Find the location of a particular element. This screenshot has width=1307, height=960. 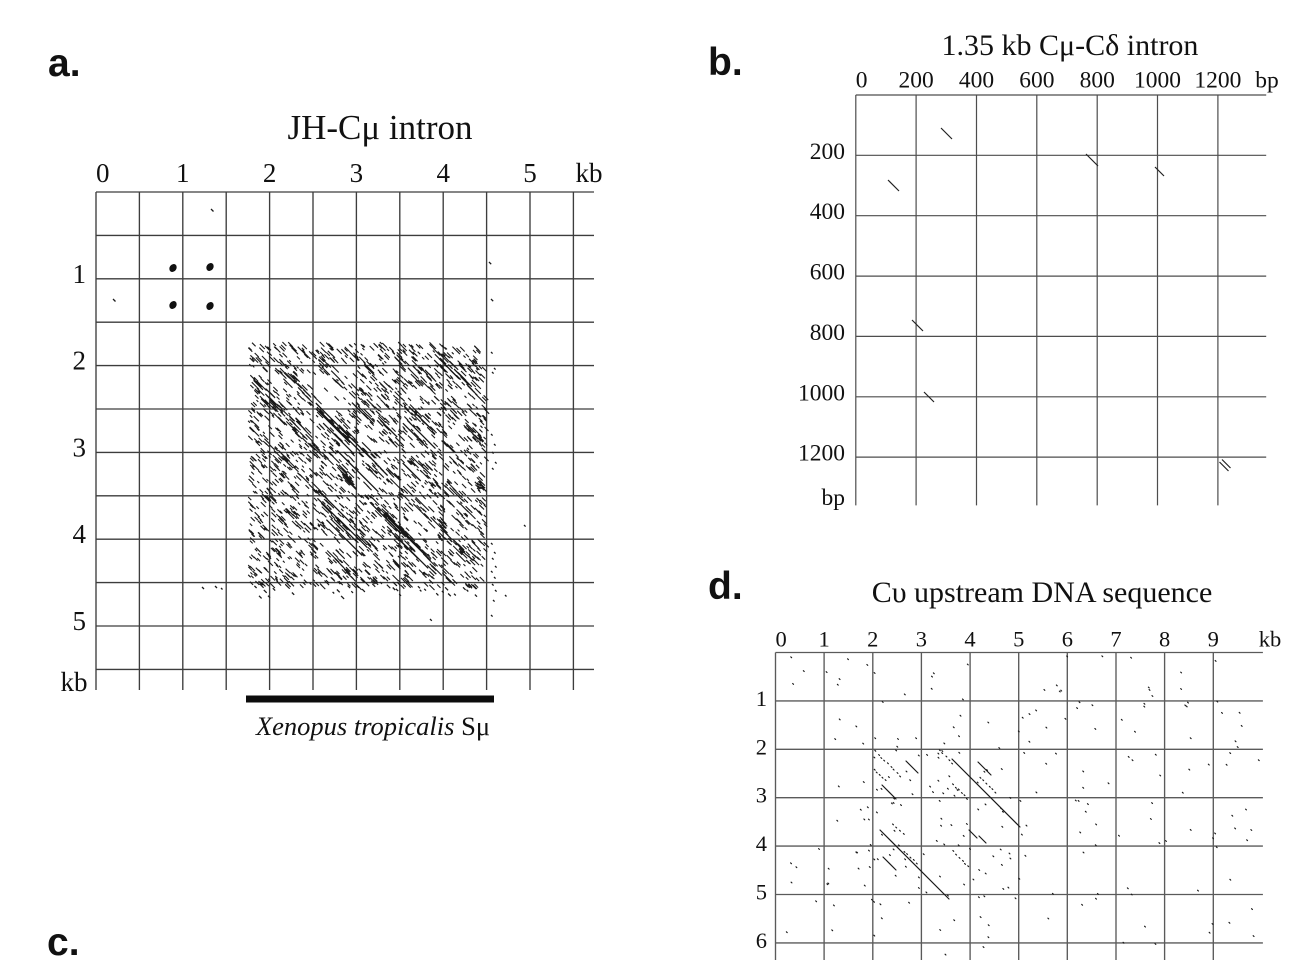

svg-text: d. is located at coordinates (725, 586).